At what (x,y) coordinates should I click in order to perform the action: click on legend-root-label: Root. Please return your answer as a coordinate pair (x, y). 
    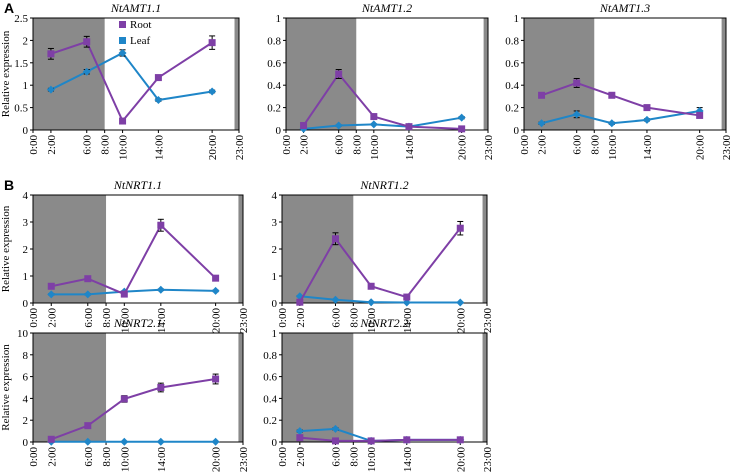
    Looking at the image, I should click on (140, 25).